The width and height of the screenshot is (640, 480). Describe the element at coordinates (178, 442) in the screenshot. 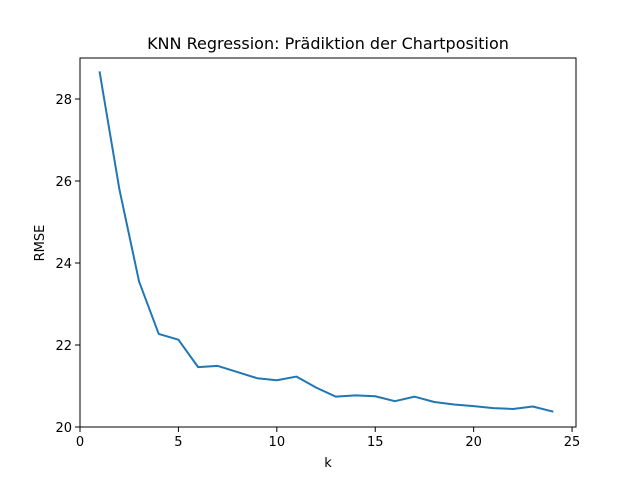

I see `x-tick-label: 5` at that location.